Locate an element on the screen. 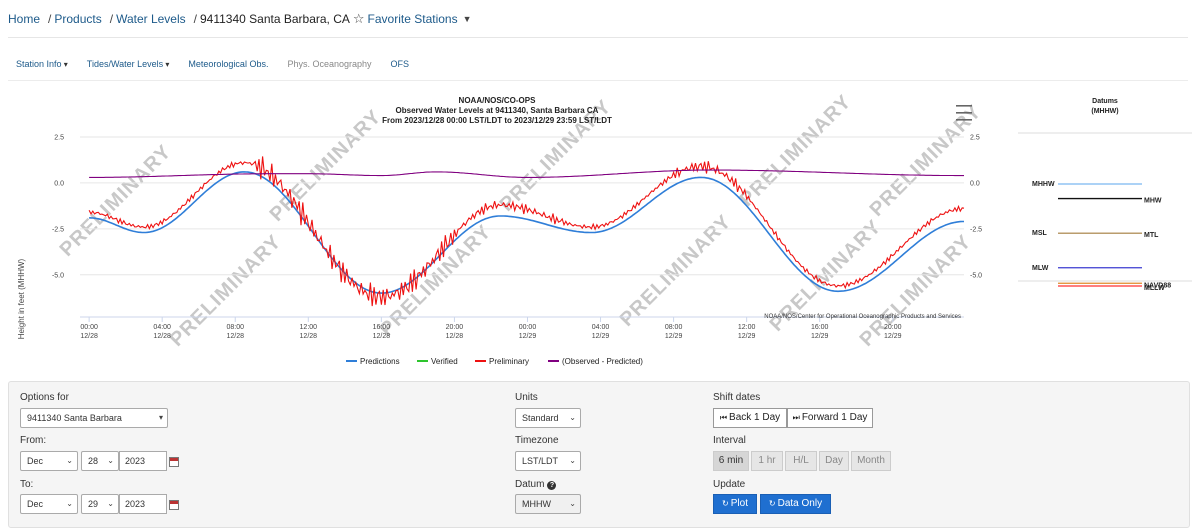  forward-1-day-button: ⏭ Forward 1 Day is located at coordinates (830, 418).